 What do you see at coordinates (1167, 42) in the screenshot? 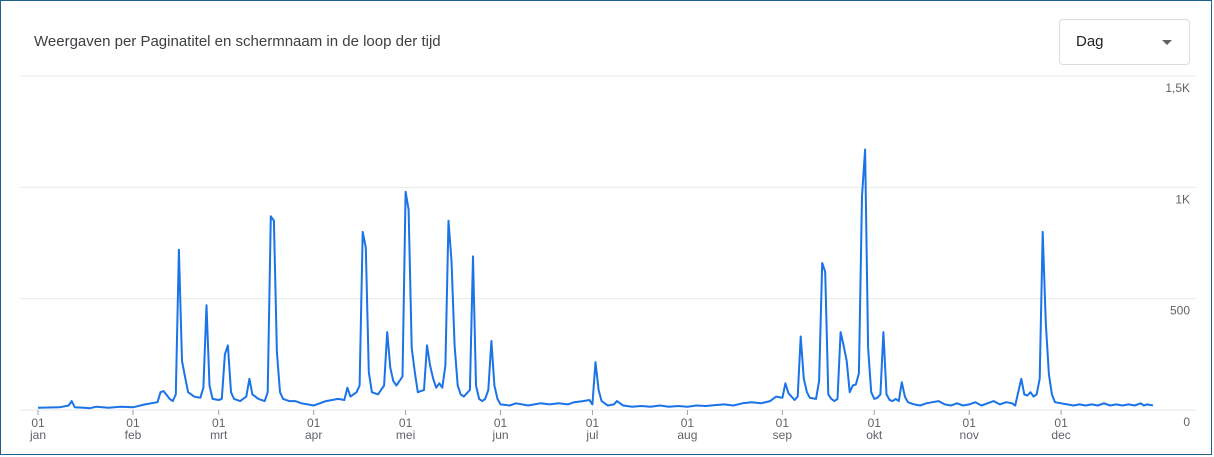
I see `chevron-down-icon` at bounding box center [1167, 42].